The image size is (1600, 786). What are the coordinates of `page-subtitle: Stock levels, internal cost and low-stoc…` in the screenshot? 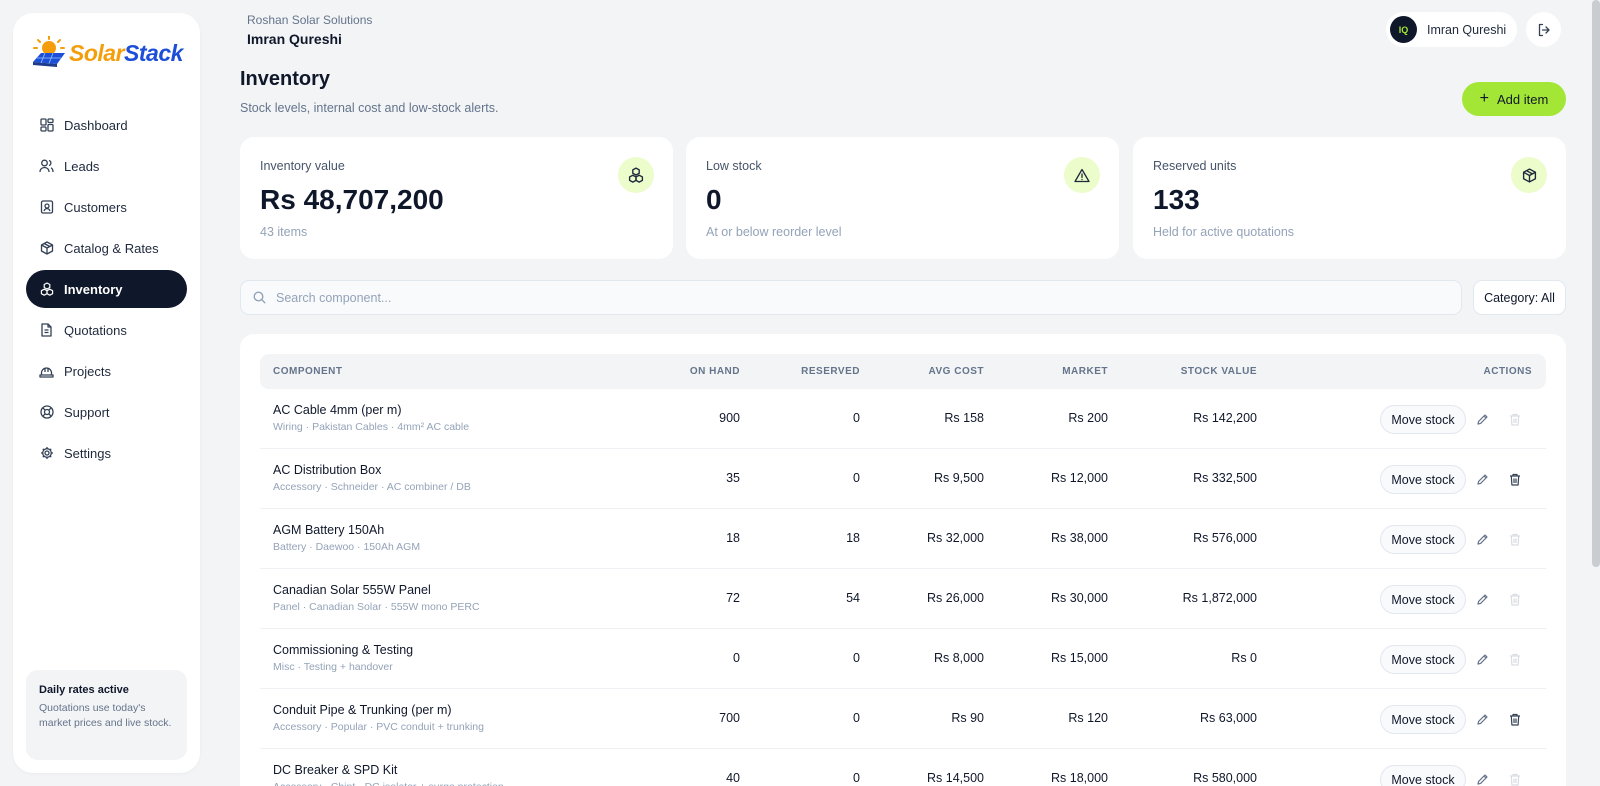 It's located at (369, 108).